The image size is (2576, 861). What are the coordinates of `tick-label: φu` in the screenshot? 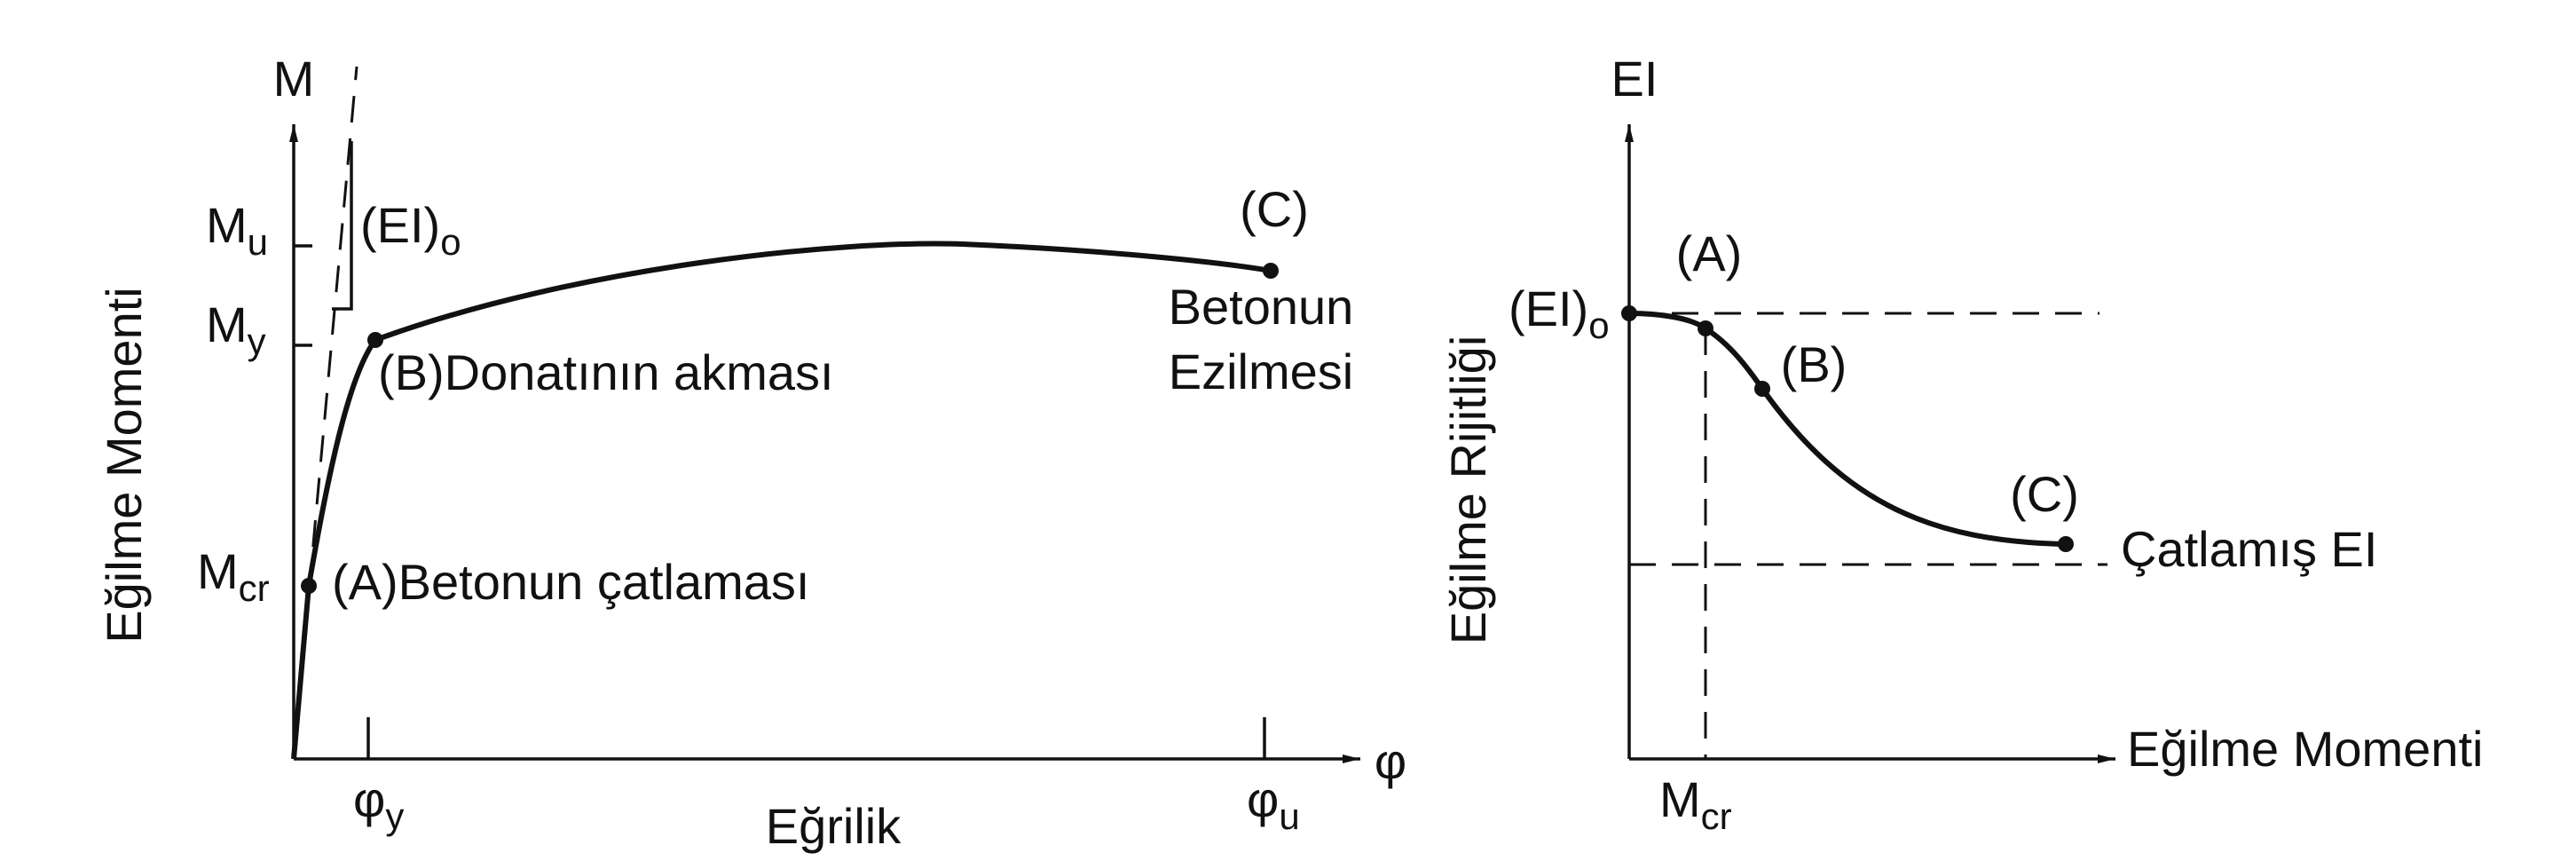 It's located at (1273, 804).